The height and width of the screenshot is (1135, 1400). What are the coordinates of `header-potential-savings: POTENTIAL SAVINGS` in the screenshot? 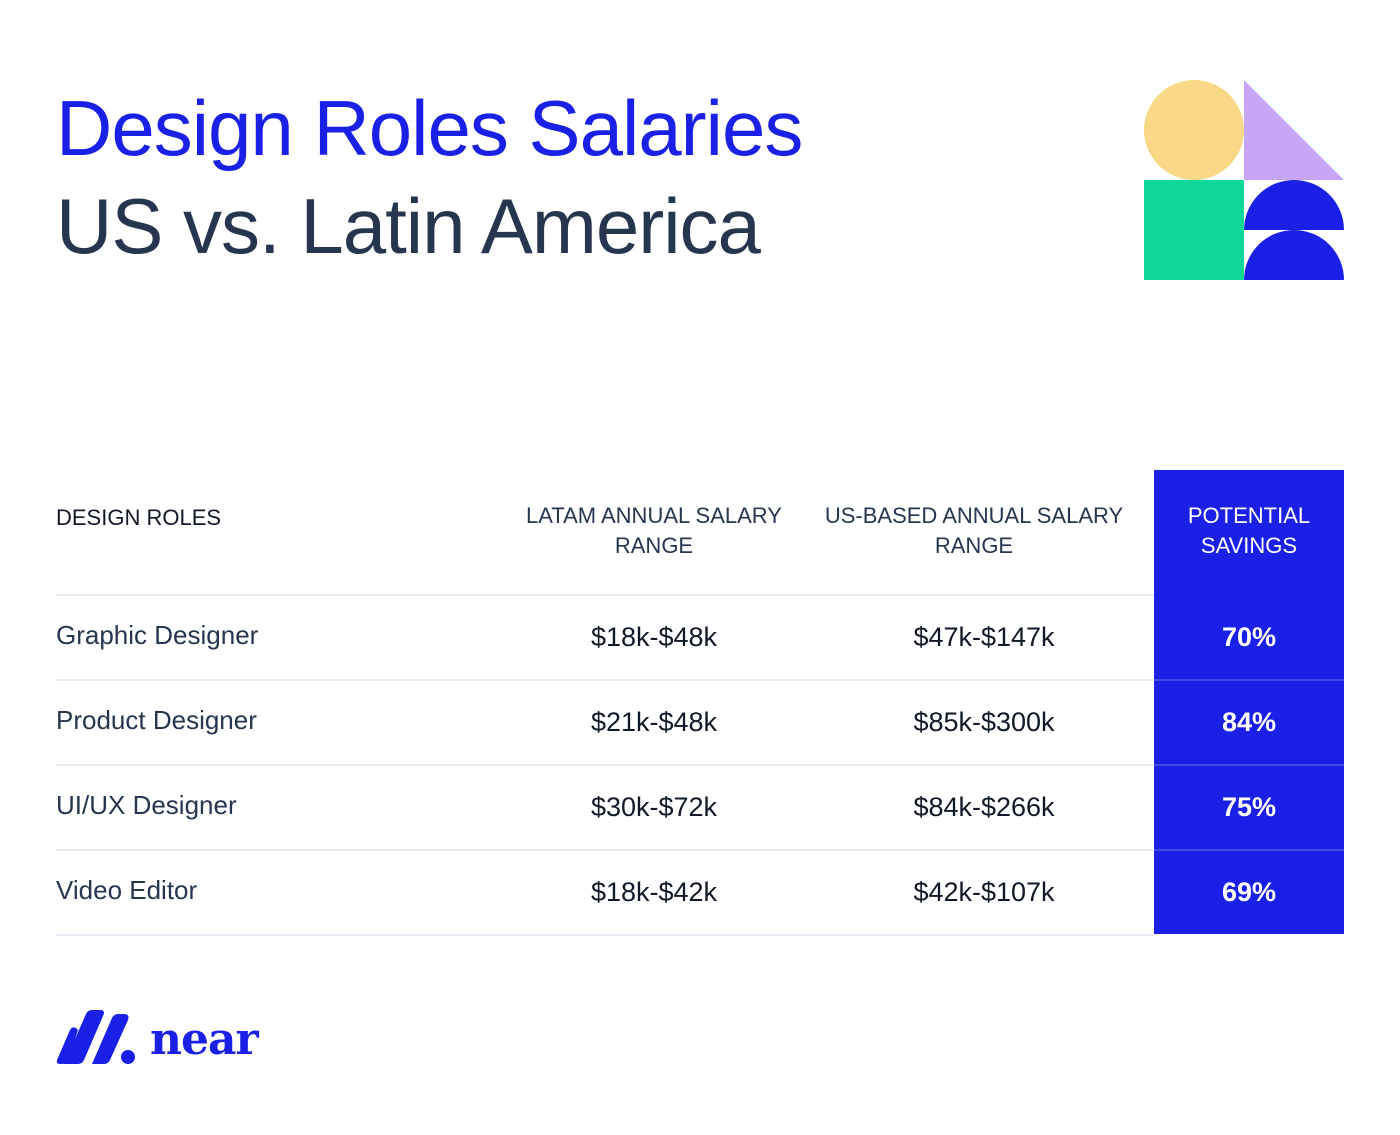 It's located at (1249, 530).